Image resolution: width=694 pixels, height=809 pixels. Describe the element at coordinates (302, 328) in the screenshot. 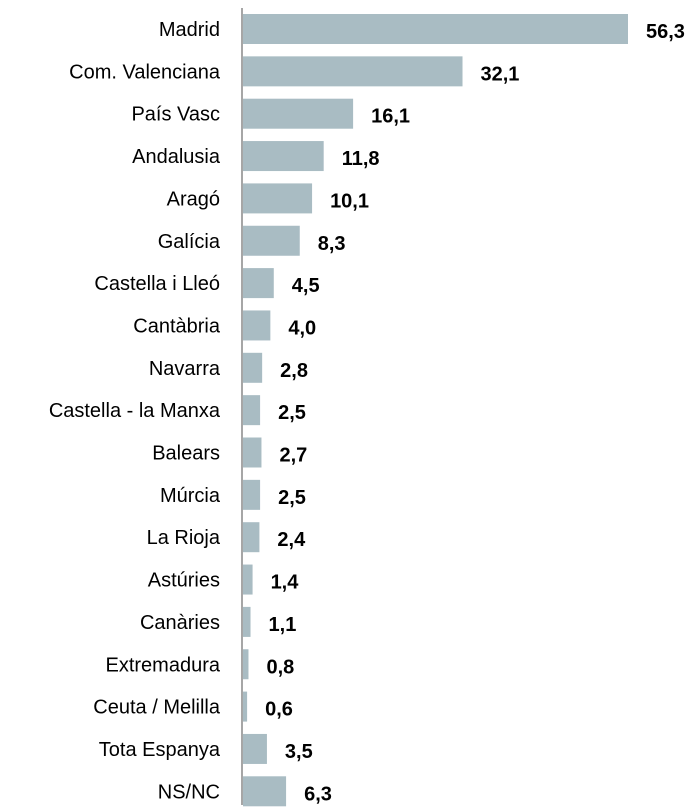

I see `value-label: 4,0` at that location.